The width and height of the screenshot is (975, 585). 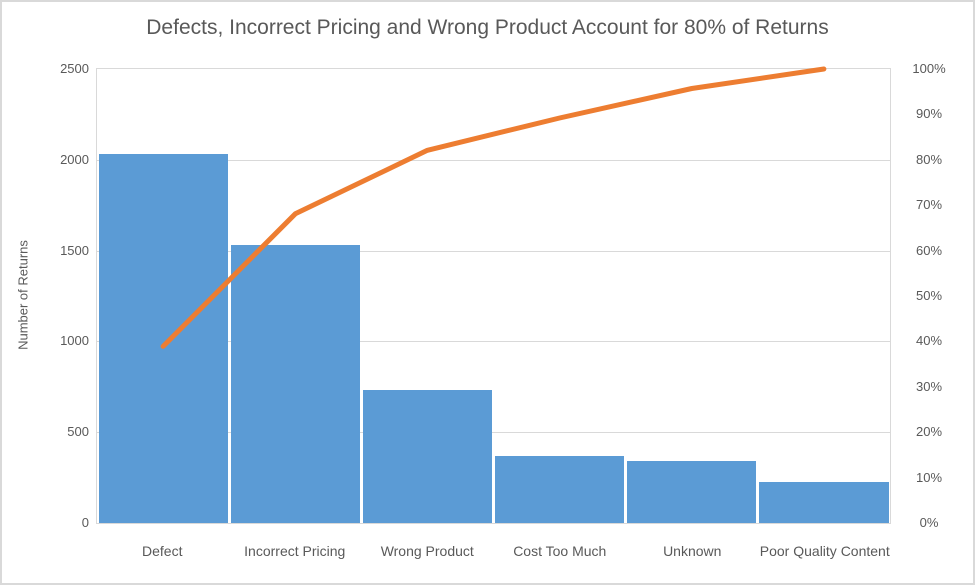 What do you see at coordinates (427, 456) in the screenshot?
I see `bar-wrong-product` at bounding box center [427, 456].